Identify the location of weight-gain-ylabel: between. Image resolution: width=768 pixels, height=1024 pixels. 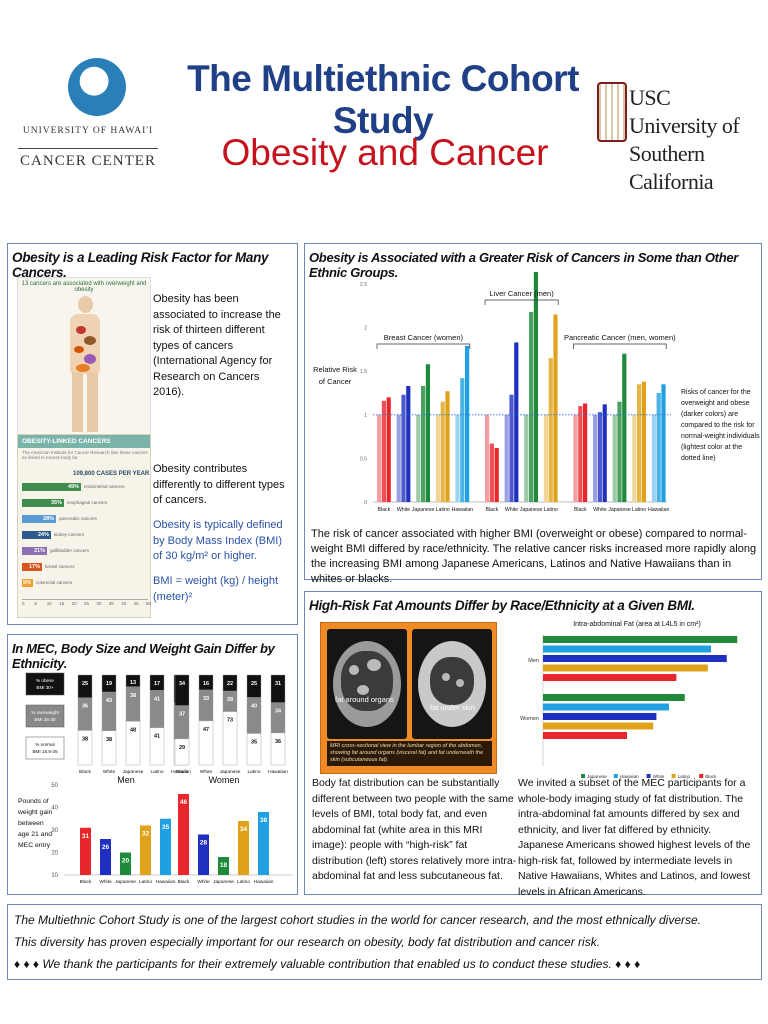
(31, 823).